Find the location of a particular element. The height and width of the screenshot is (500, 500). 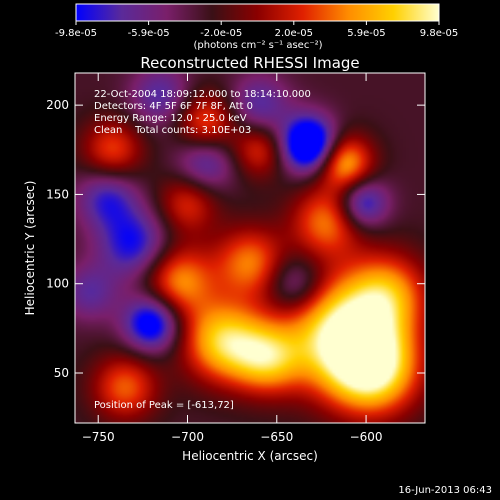

y-tick-label: 100 is located at coordinates (57, 284).